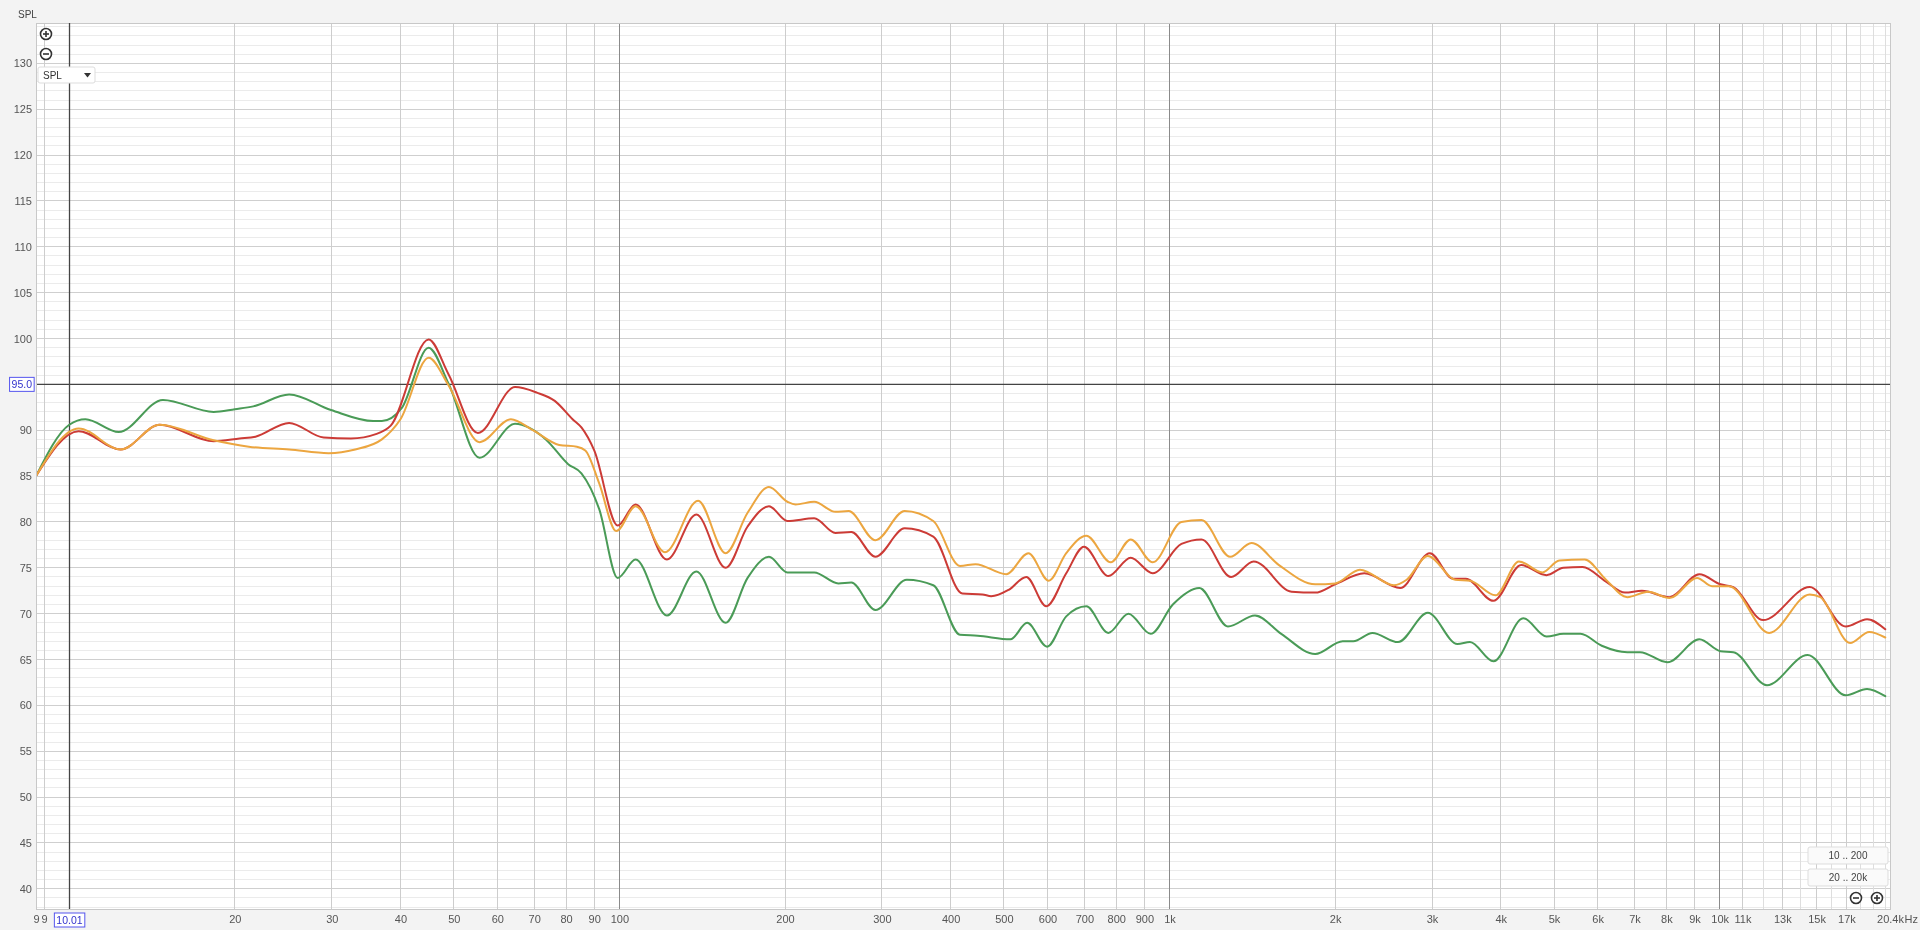 This screenshot has width=1920, height=930. What do you see at coordinates (66, 75) in the screenshot?
I see `dropdown: SPL` at bounding box center [66, 75].